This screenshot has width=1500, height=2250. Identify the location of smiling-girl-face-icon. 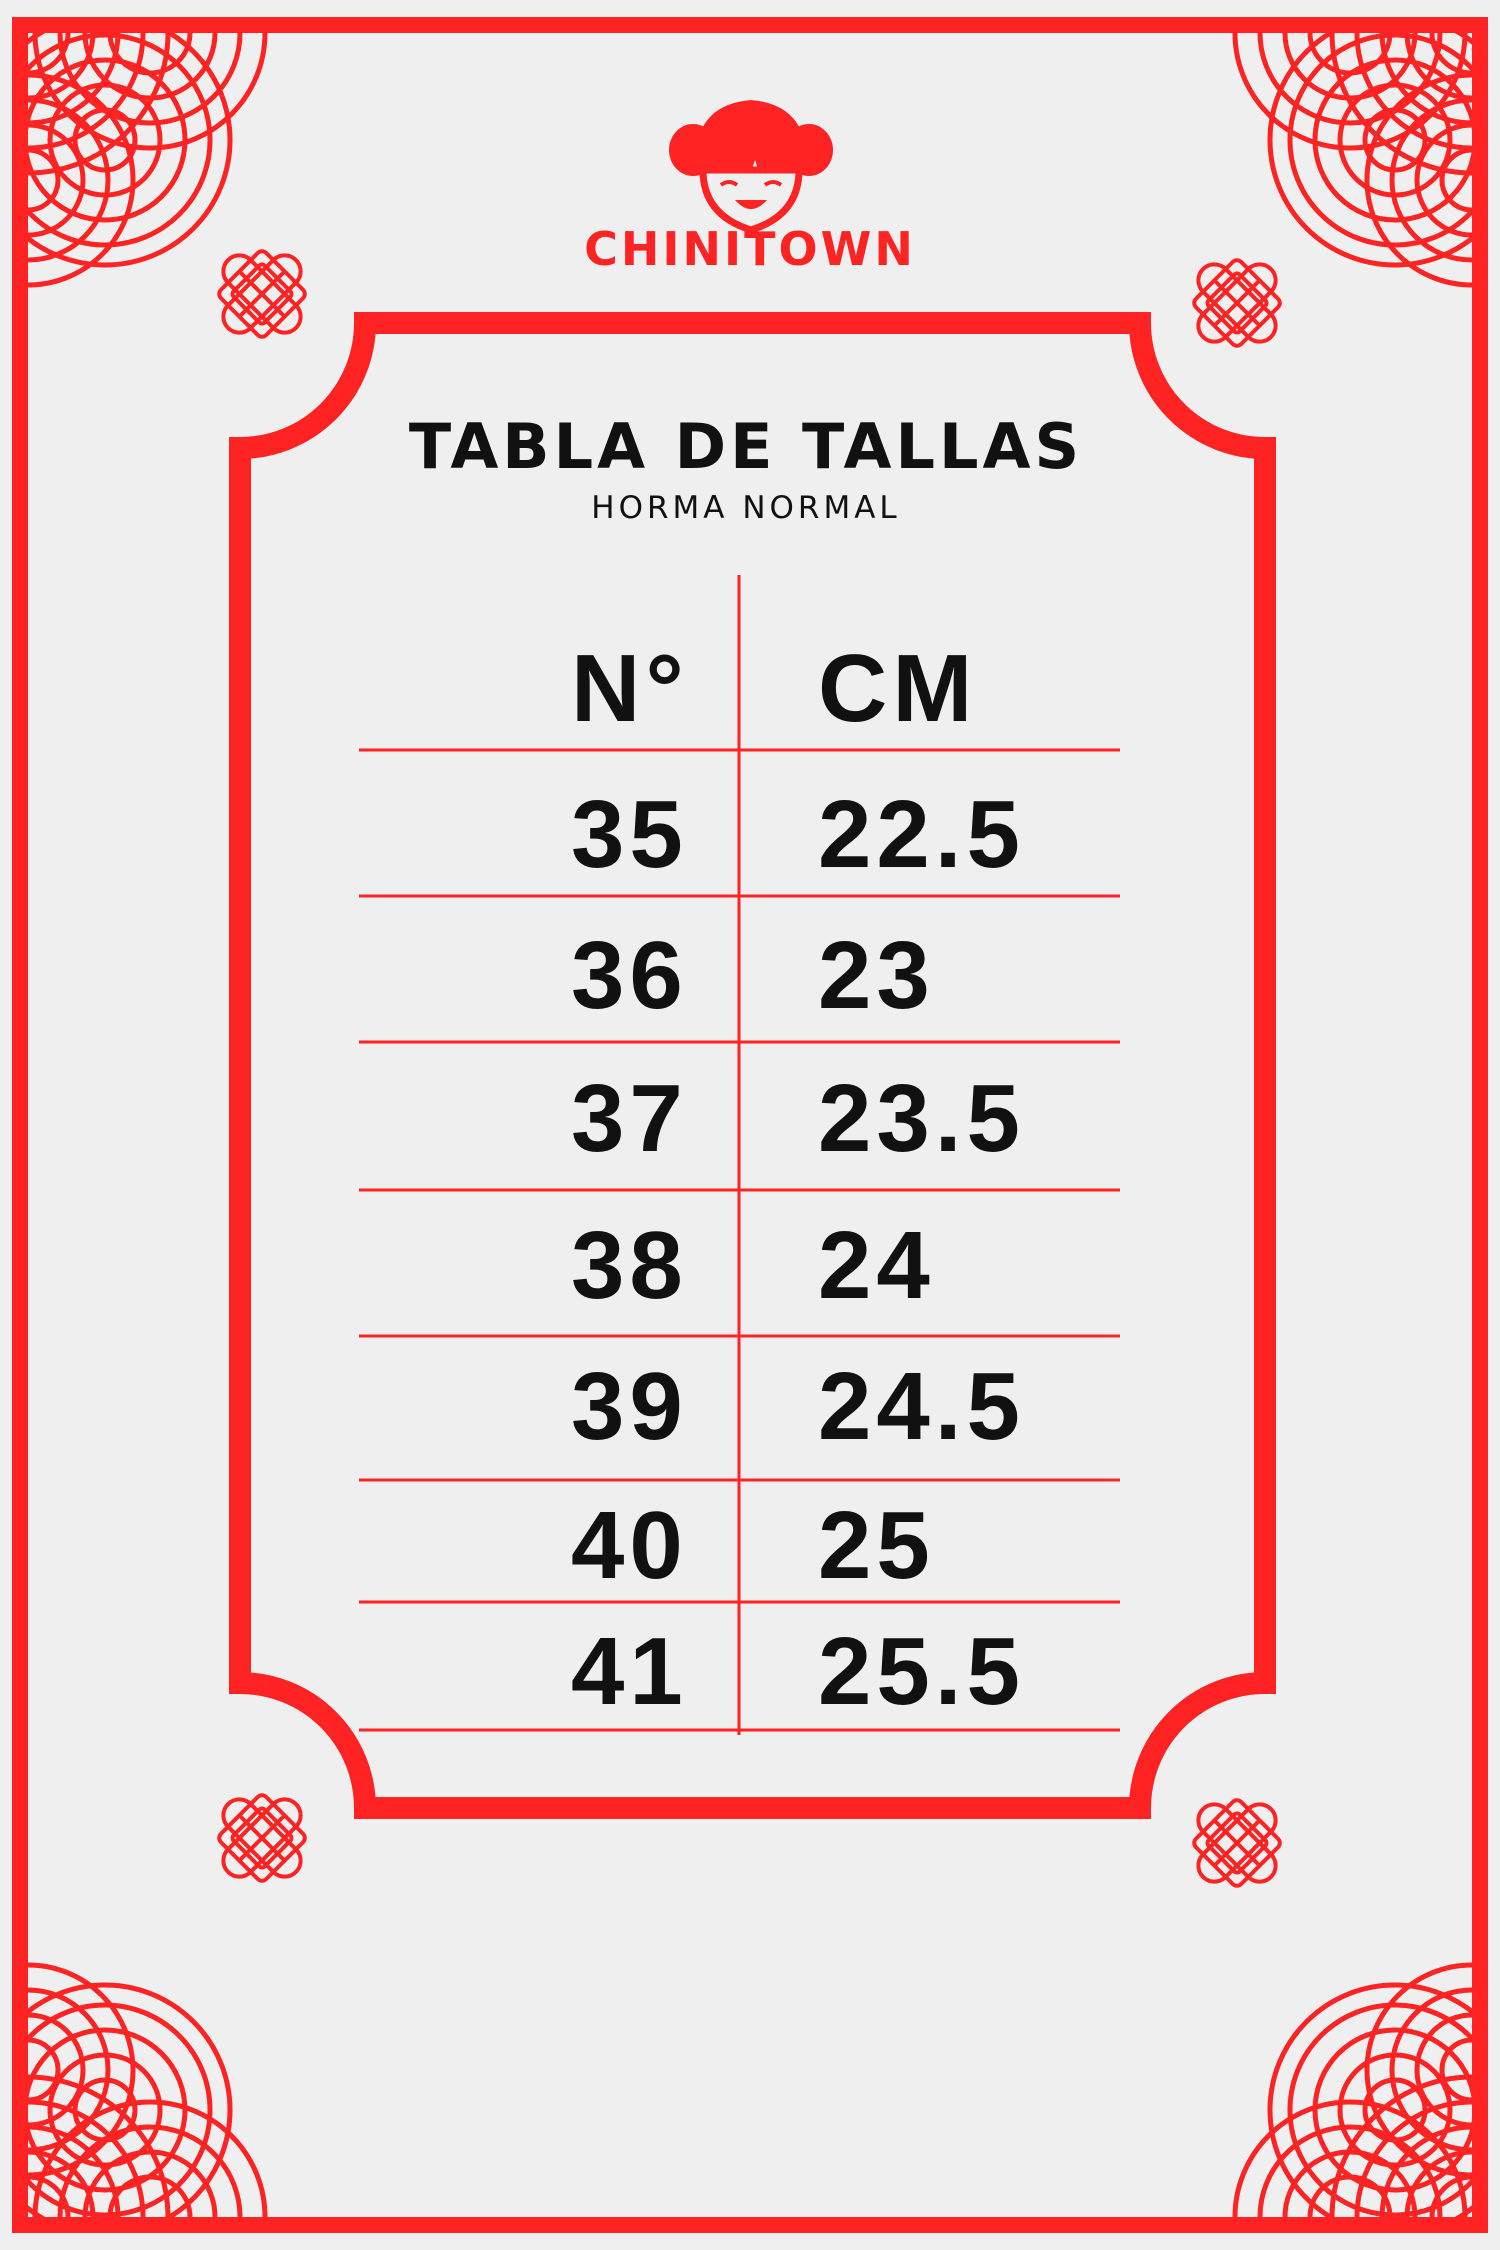
(751, 167).